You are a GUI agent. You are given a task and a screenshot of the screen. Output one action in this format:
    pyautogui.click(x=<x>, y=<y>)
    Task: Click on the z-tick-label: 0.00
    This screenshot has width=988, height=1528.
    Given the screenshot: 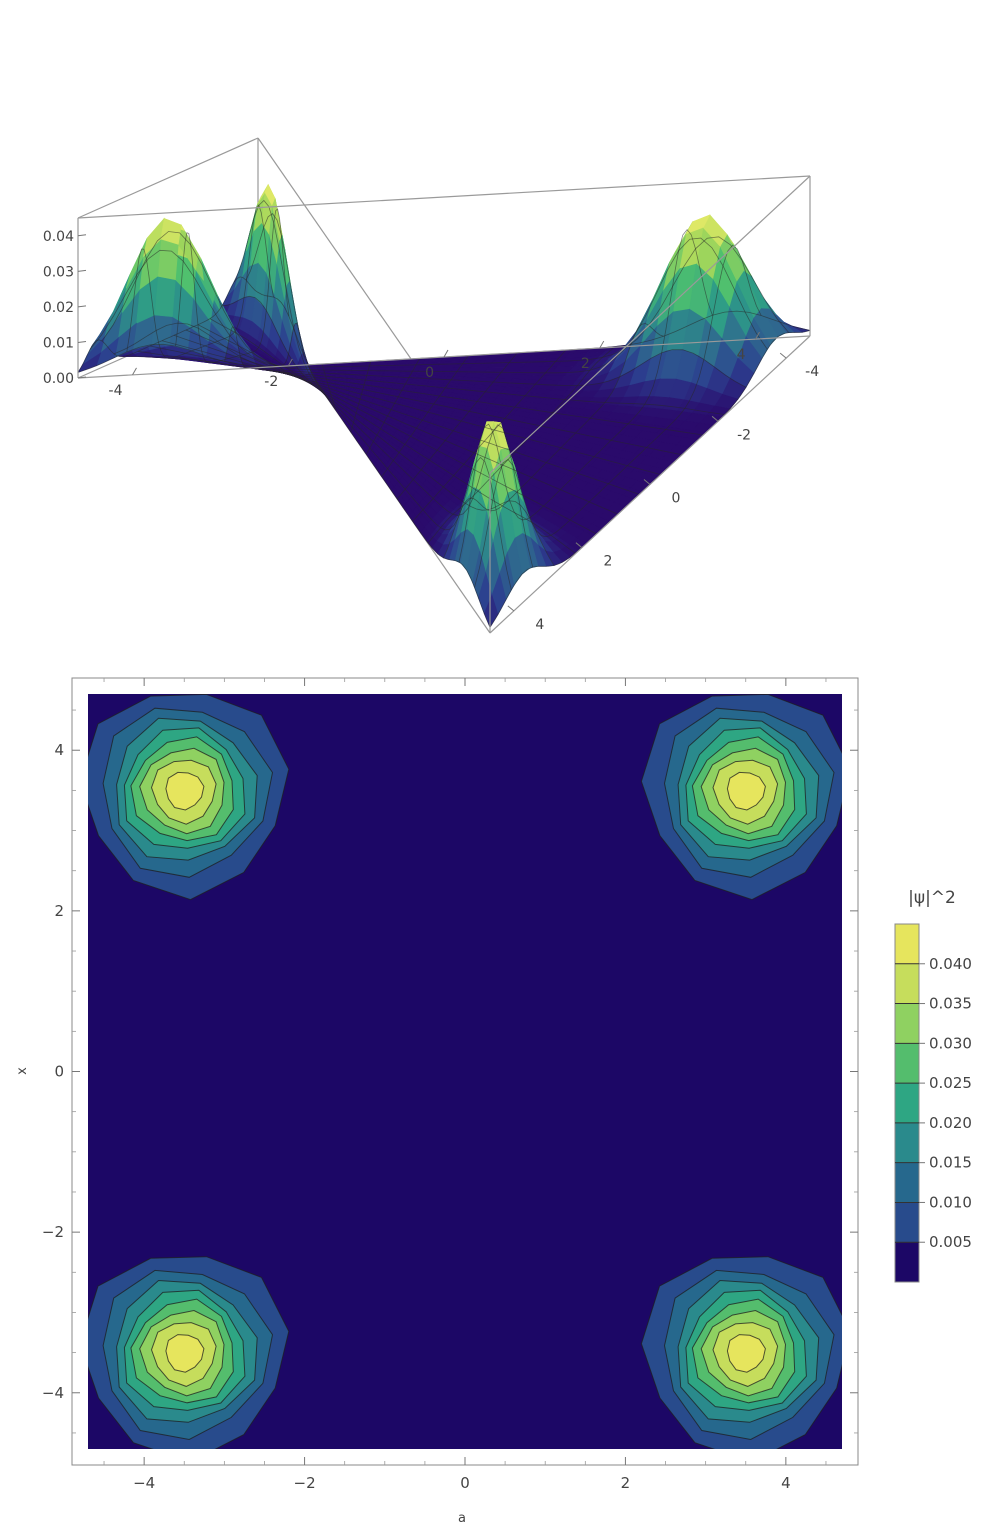 What is the action you would take?
    pyautogui.click(x=58, y=379)
    